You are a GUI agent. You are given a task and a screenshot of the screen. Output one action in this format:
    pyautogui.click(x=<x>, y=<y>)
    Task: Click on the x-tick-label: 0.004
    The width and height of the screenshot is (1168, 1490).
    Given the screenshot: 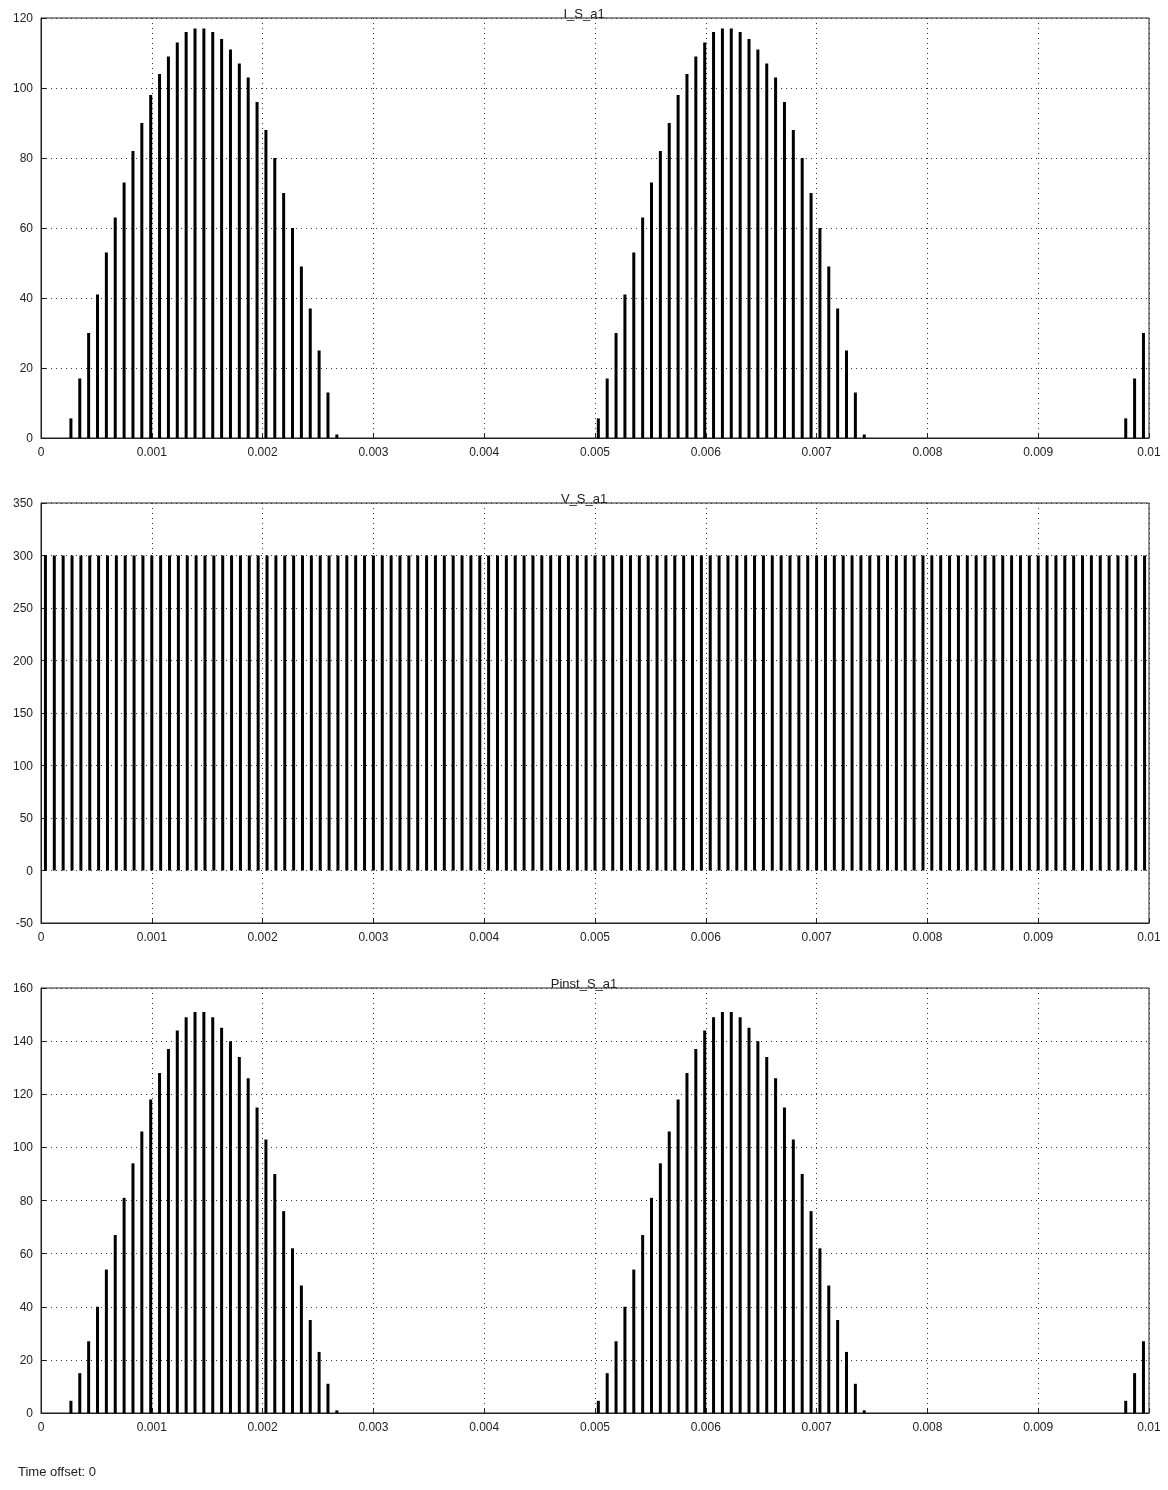 What is the action you would take?
    pyautogui.click(x=484, y=937)
    